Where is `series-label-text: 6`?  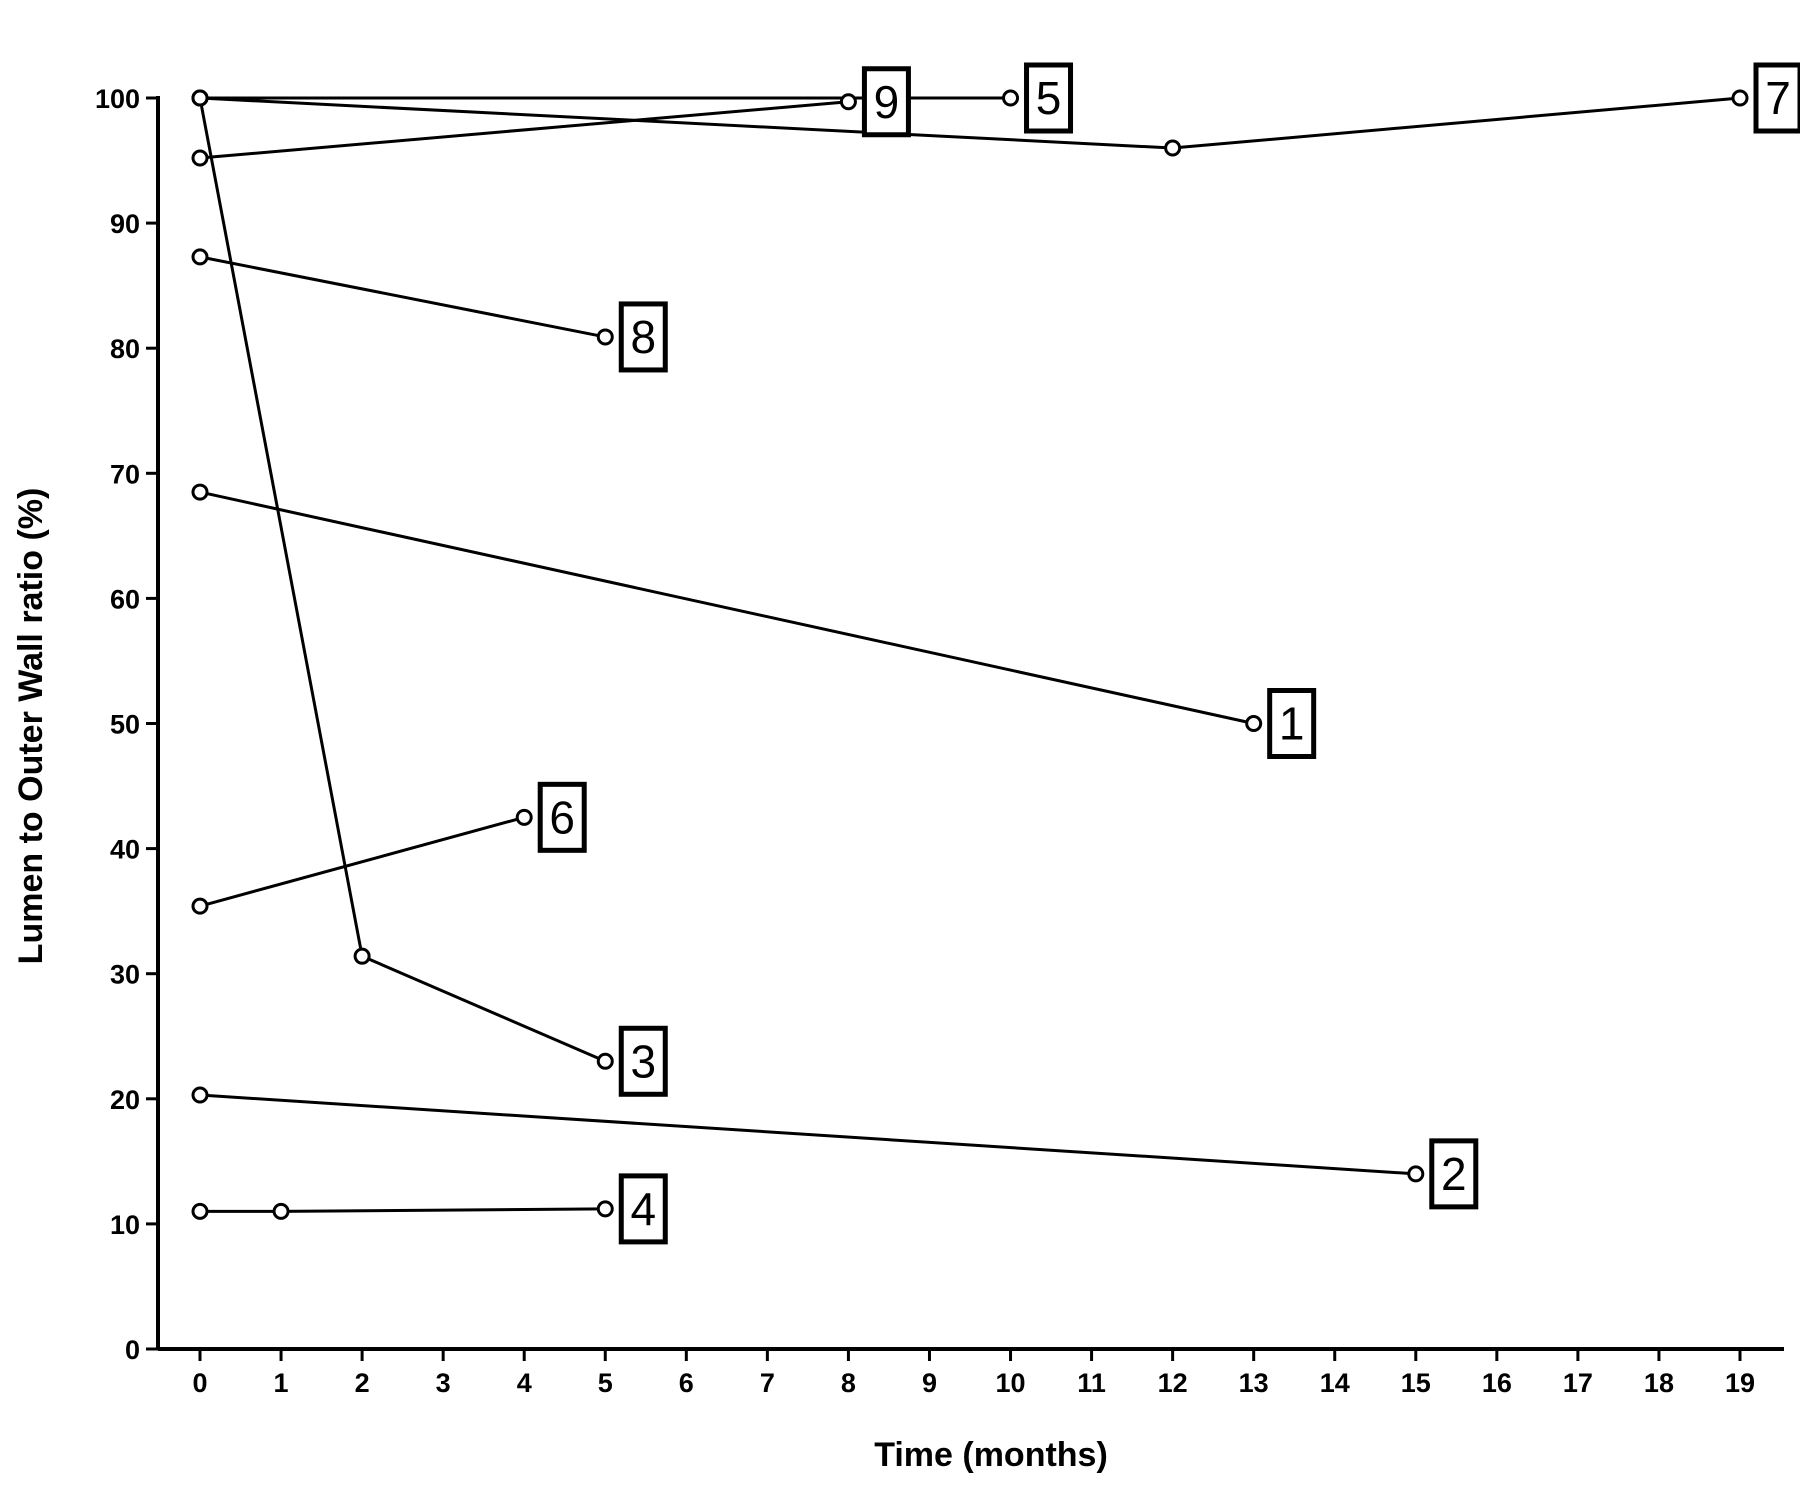
series-label-text: 6 is located at coordinates (562, 817).